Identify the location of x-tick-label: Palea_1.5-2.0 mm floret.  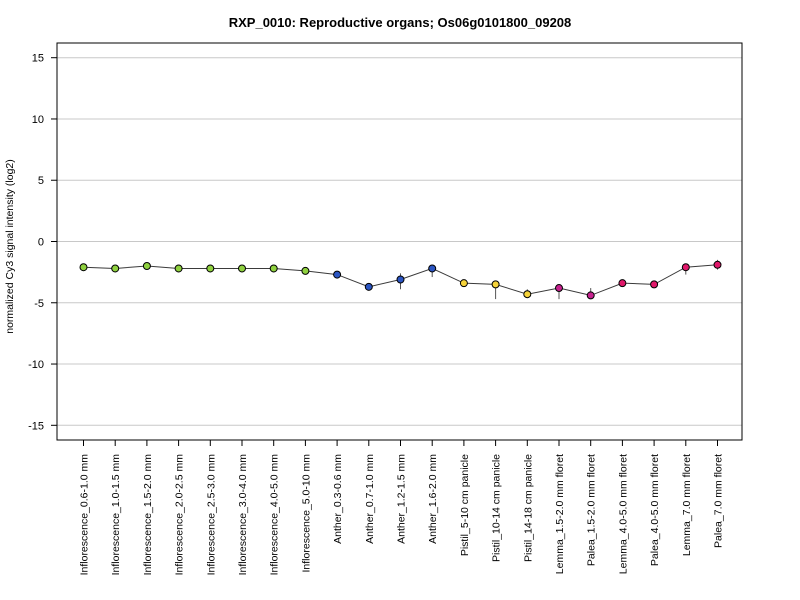
(592, 510).